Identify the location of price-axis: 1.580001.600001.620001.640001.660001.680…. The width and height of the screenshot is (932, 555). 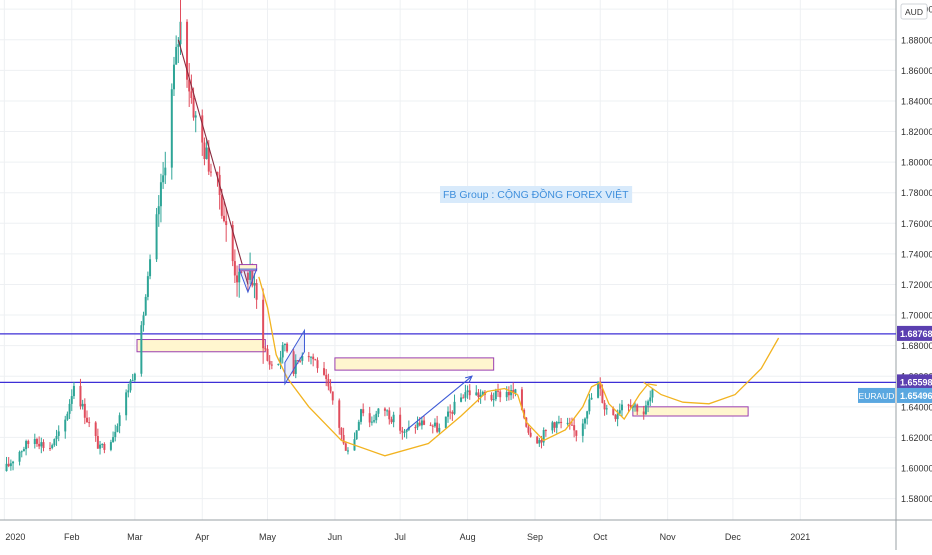
(916, 254).